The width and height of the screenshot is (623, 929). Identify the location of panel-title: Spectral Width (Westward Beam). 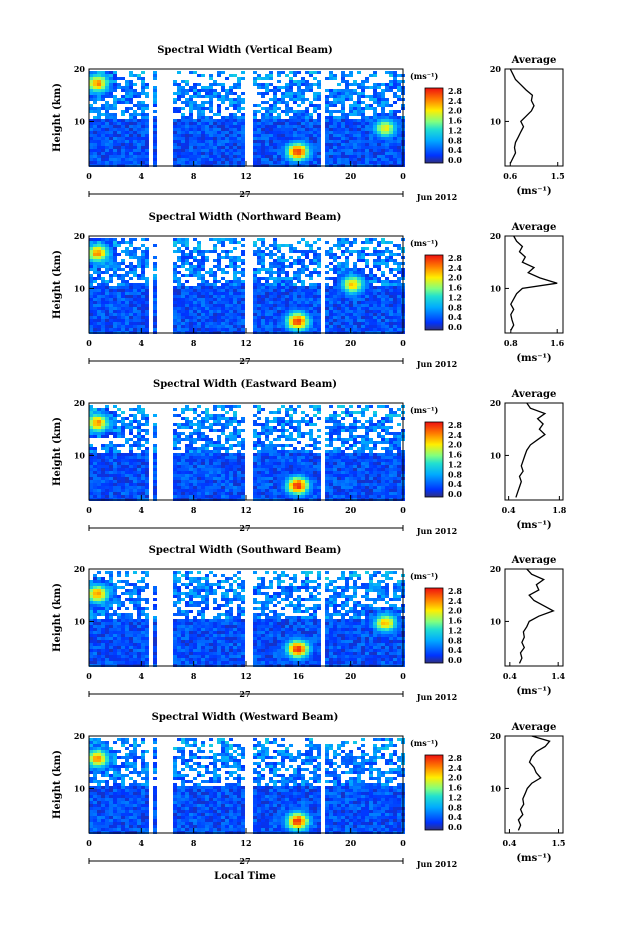
(245, 717).